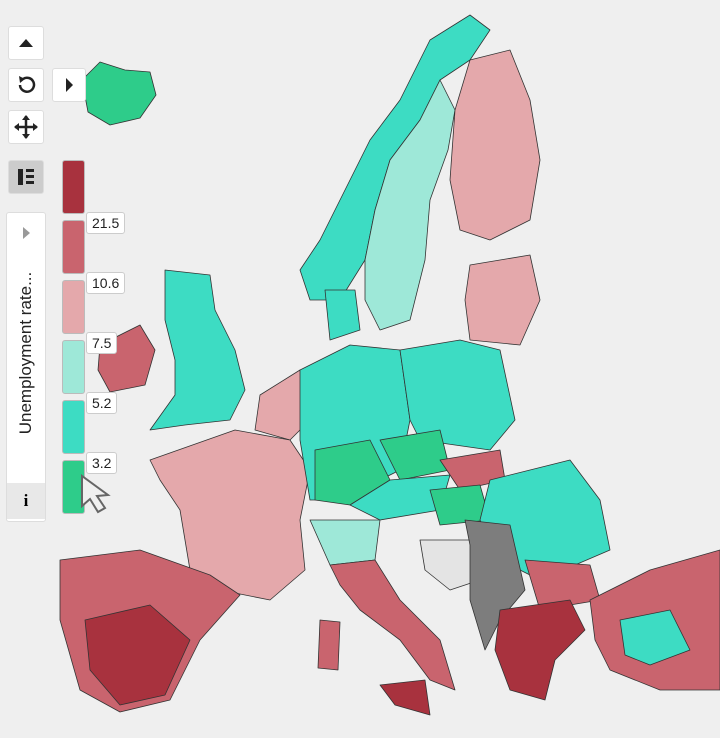 This screenshot has height=738, width=720. I want to click on legend-break-label: 5.2, so click(102, 403).